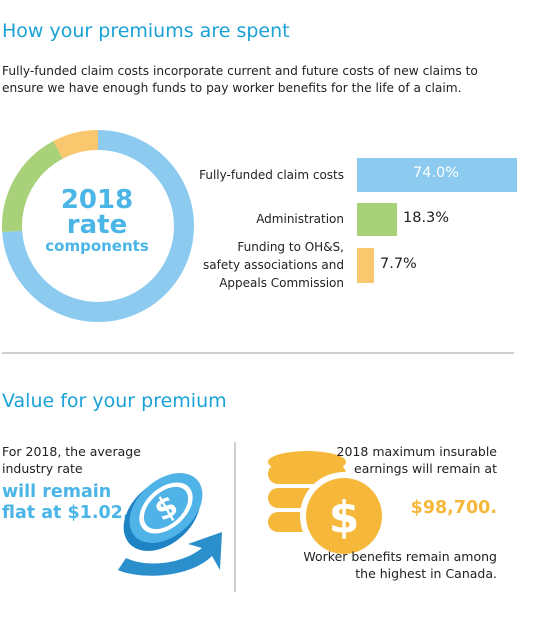 This screenshot has height=637, width=541. What do you see at coordinates (426, 217) in the screenshot?
I see `bar-value-label: 18.3%` at bounding box center [426, 217].